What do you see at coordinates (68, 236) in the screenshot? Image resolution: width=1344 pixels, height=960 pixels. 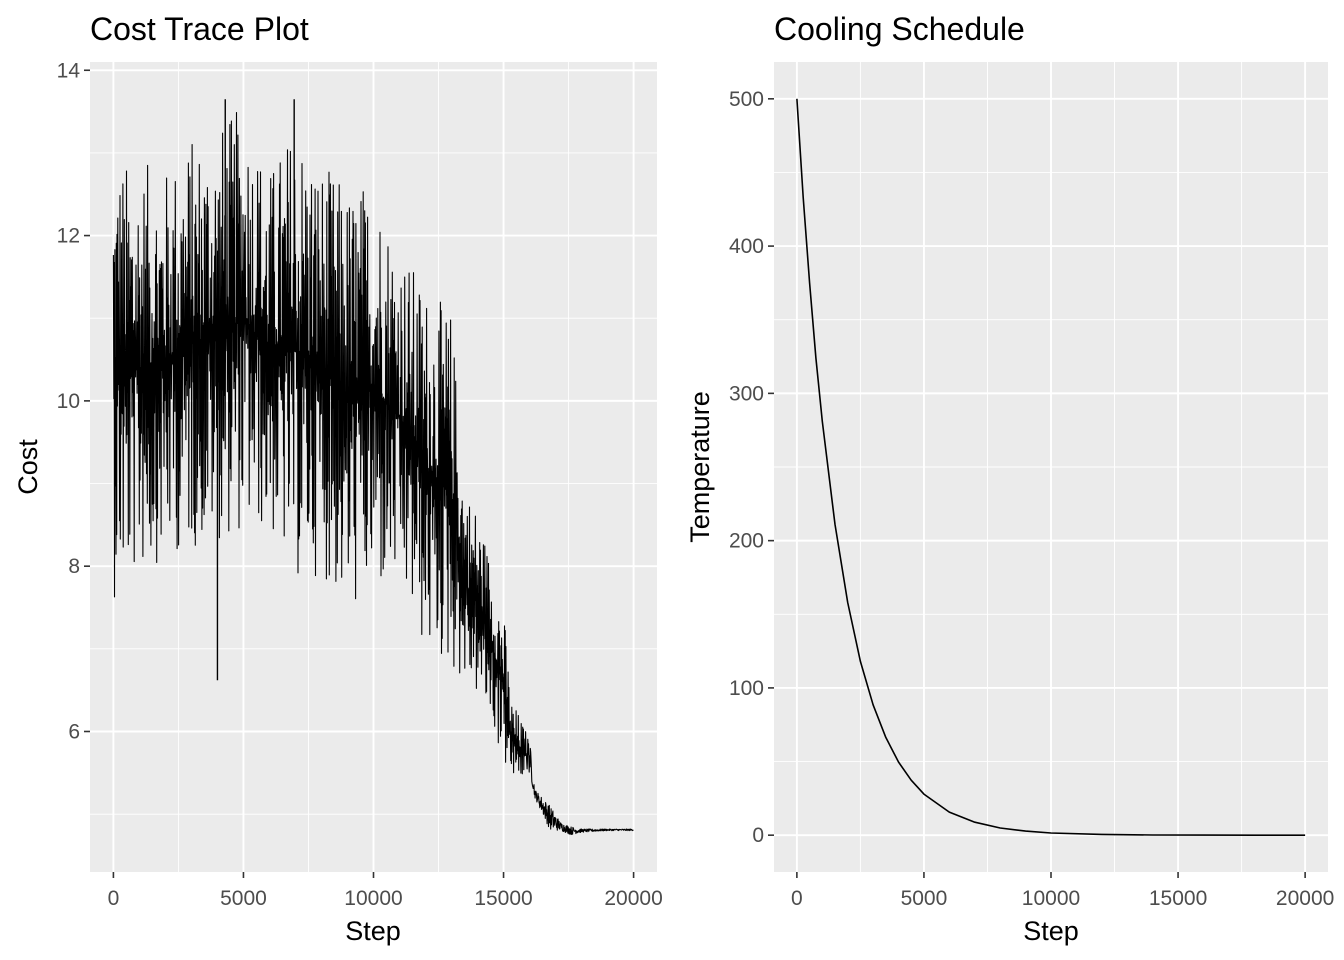 I see `y-tick-label: 12` at bounding box center [68, 236].